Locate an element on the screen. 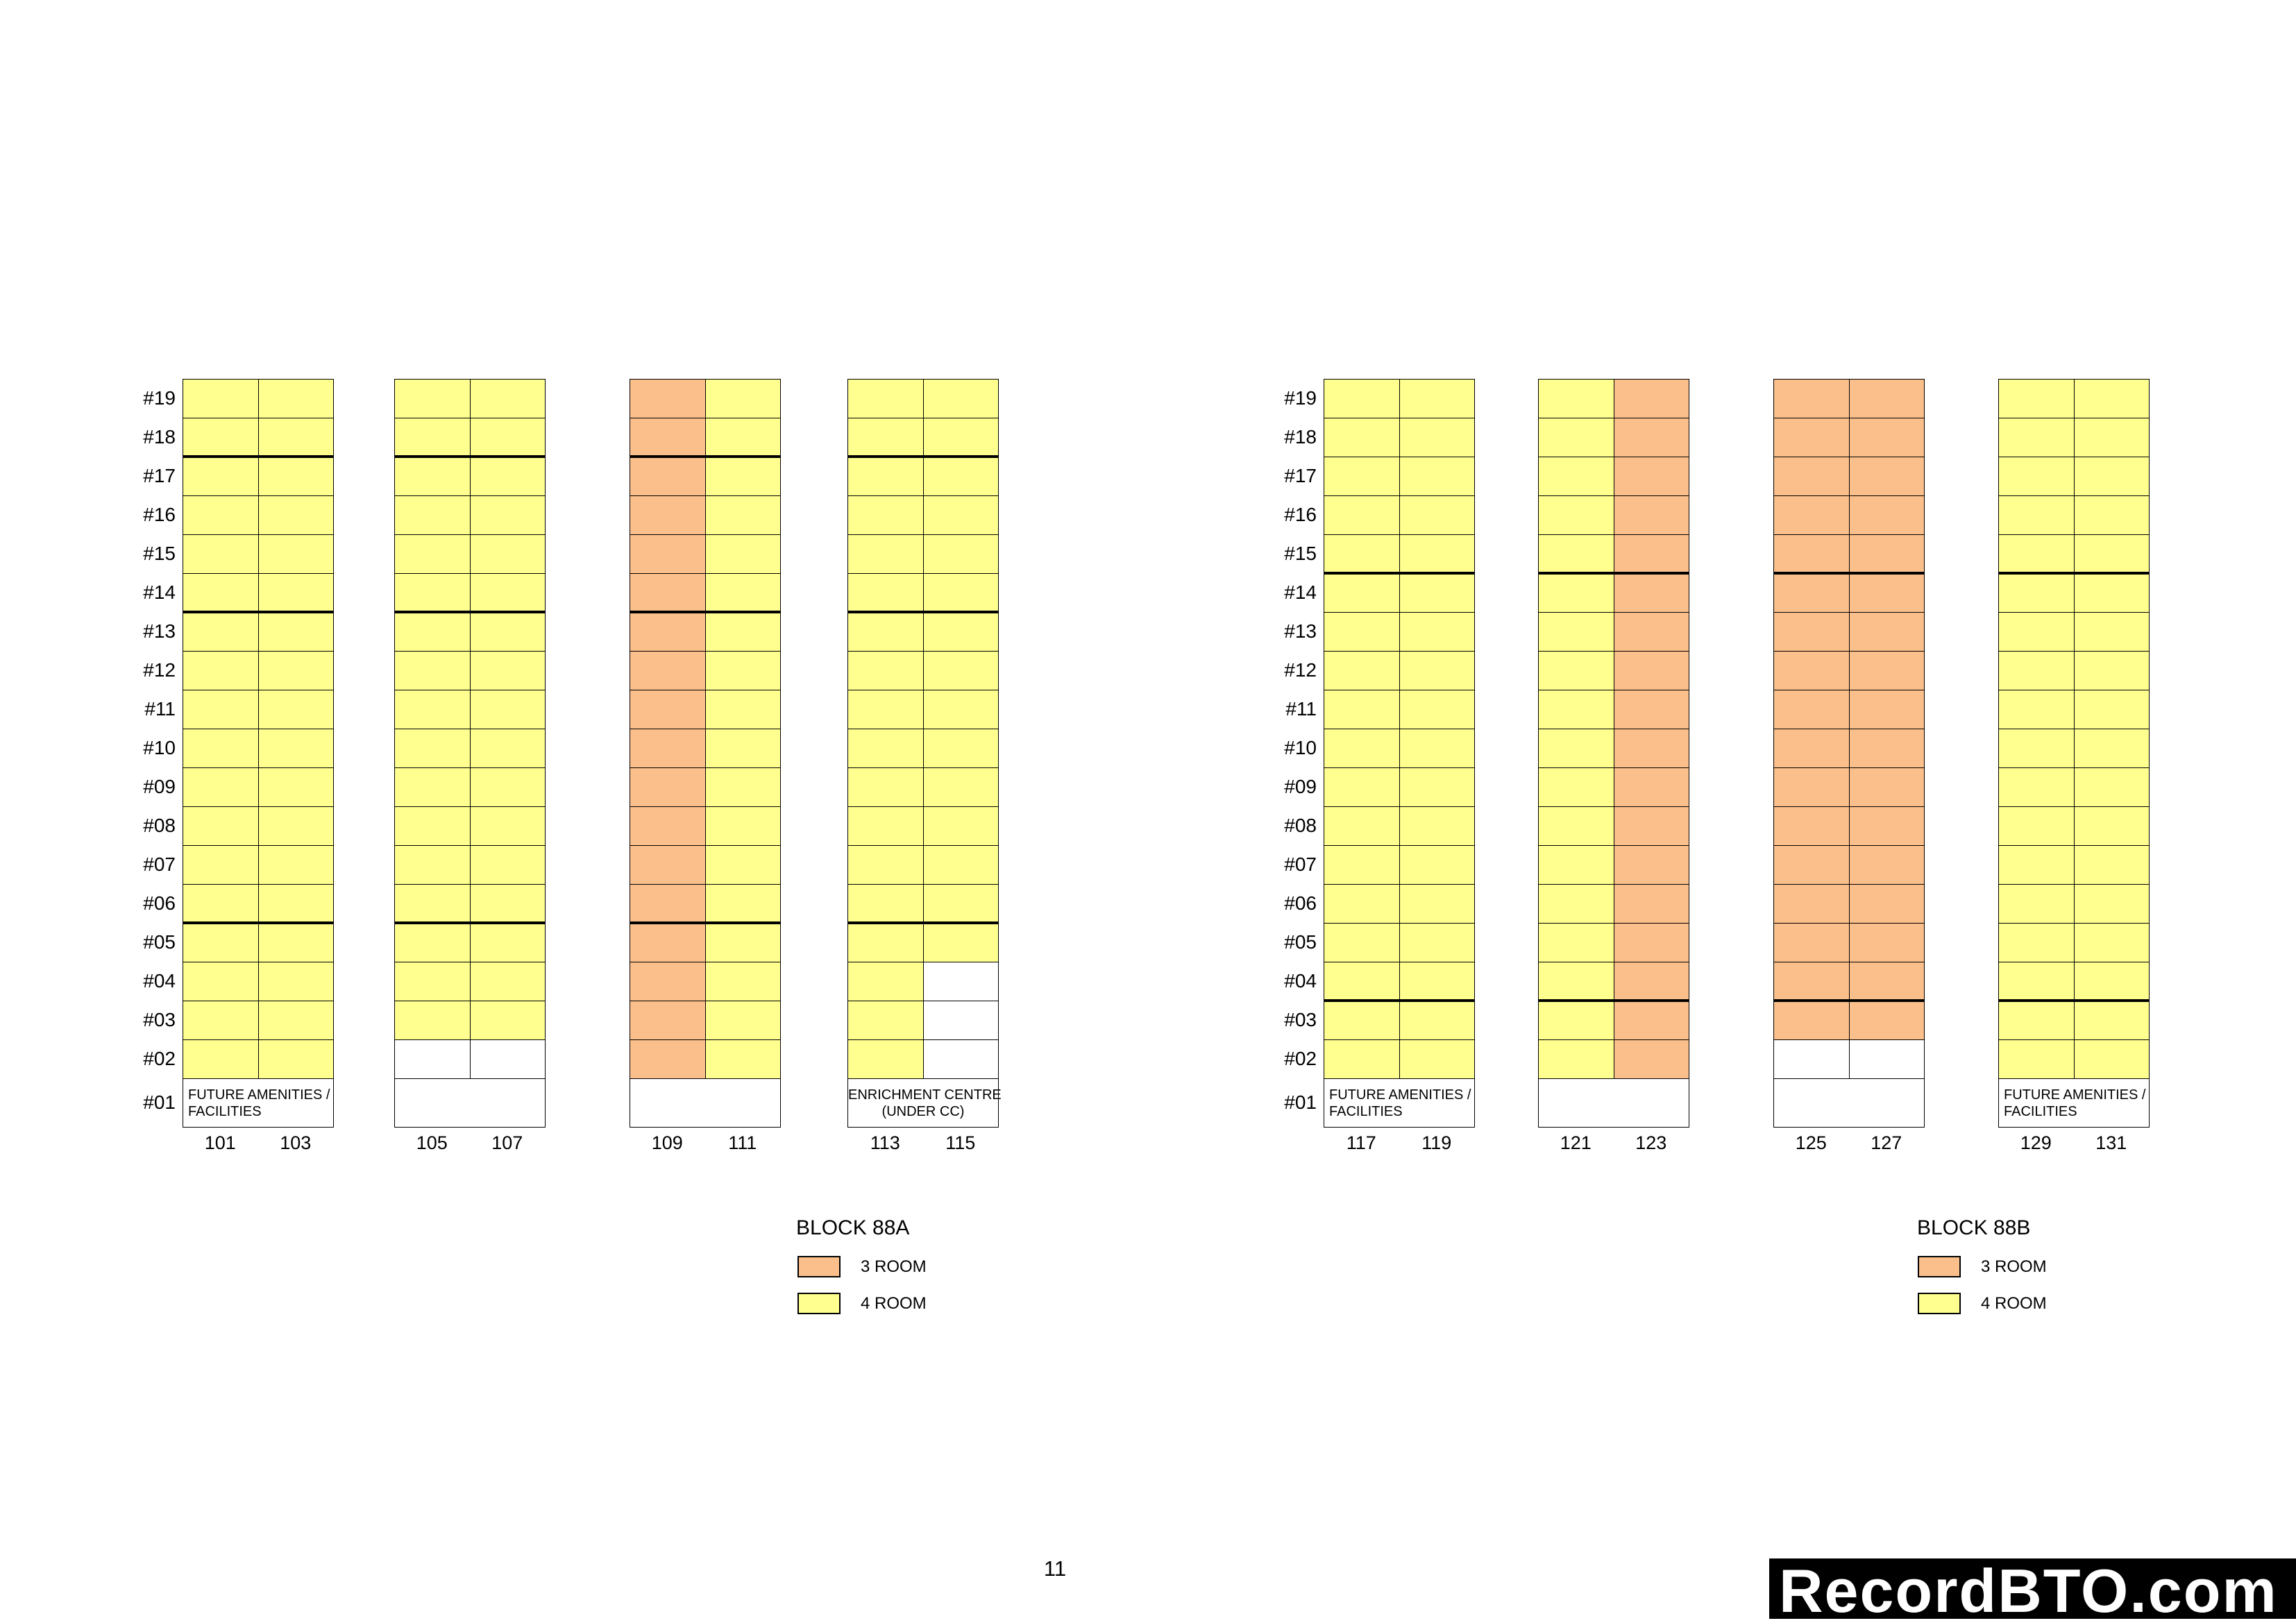  ground-floor-text: FUTURE AMENITIES / is located at coordinates (2075, 1095).